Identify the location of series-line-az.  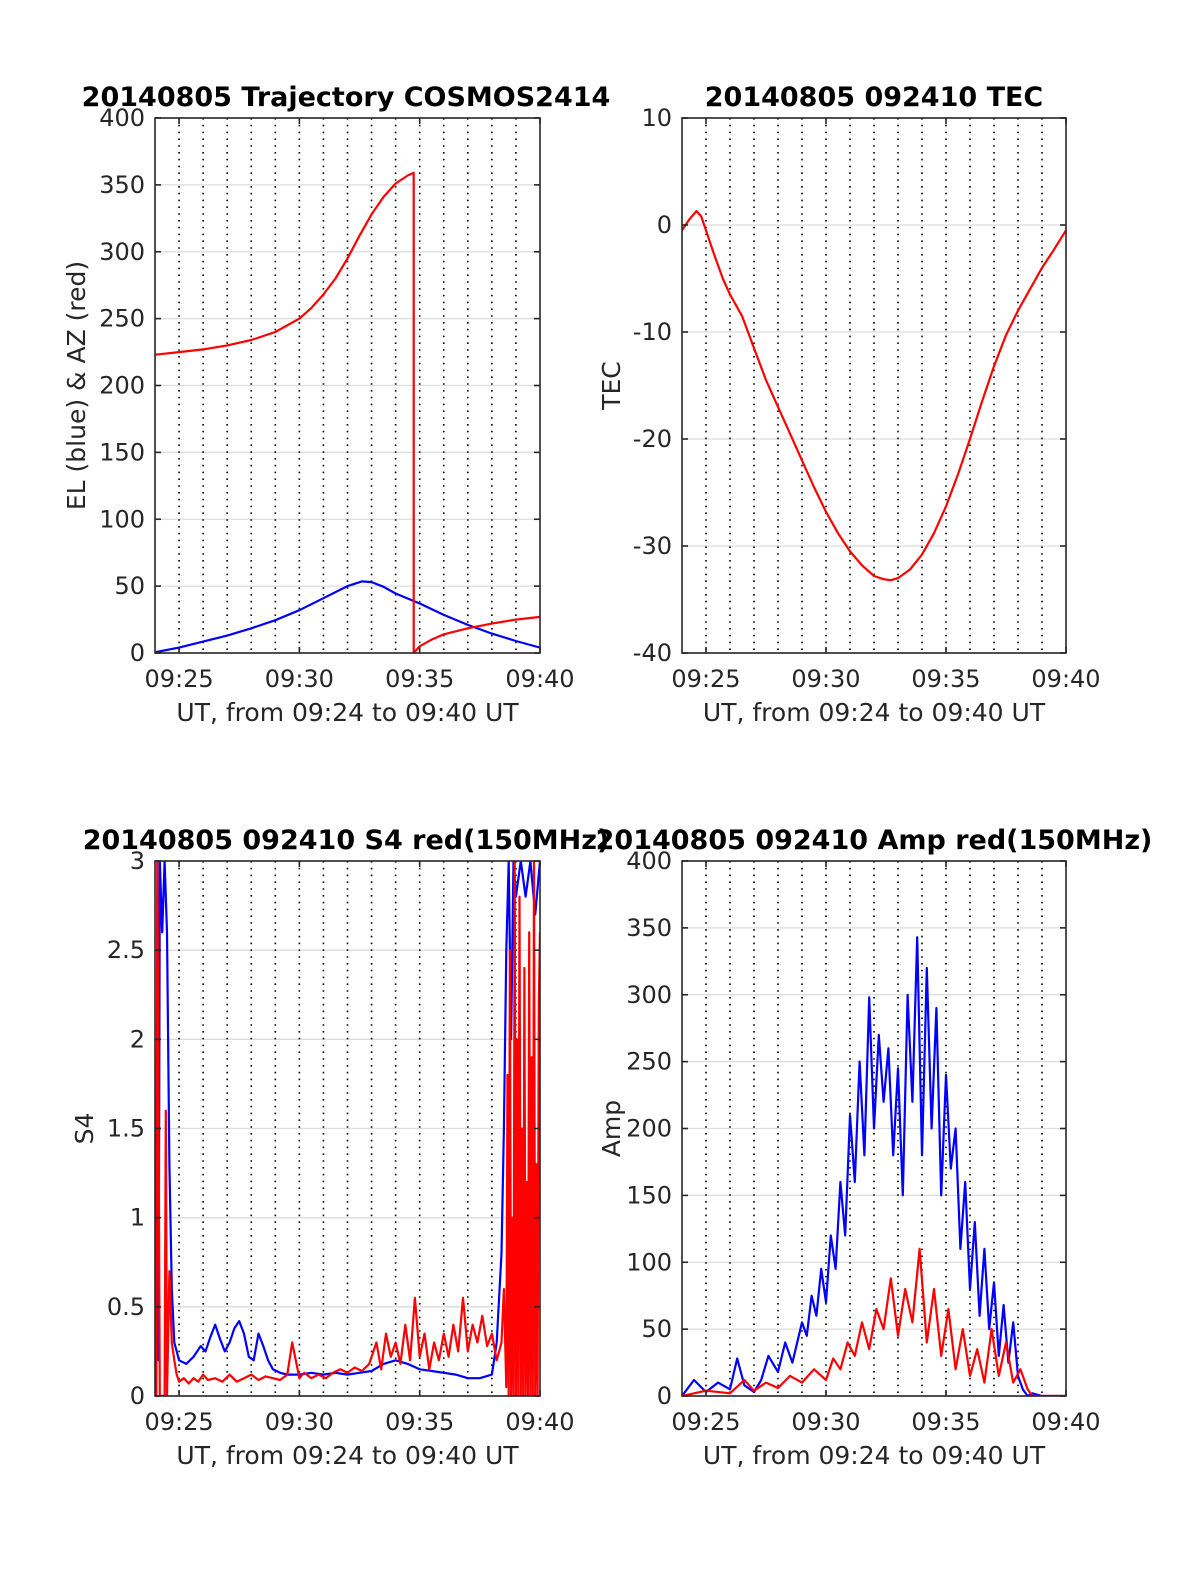
(347, 412).